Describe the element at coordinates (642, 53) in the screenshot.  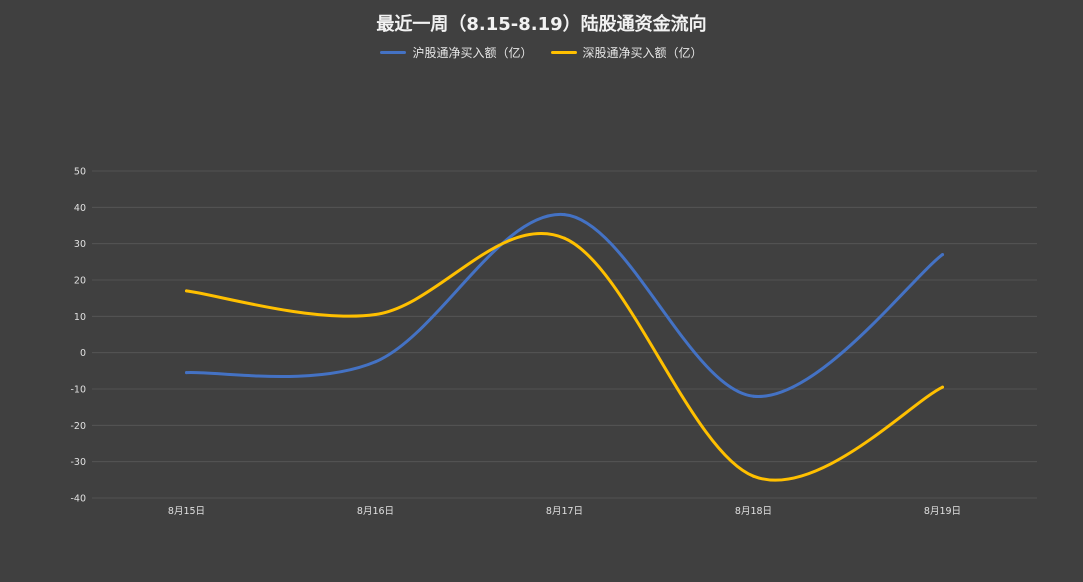
I see `legend-label-sz: 深股通净买入额（亿）` at that location.